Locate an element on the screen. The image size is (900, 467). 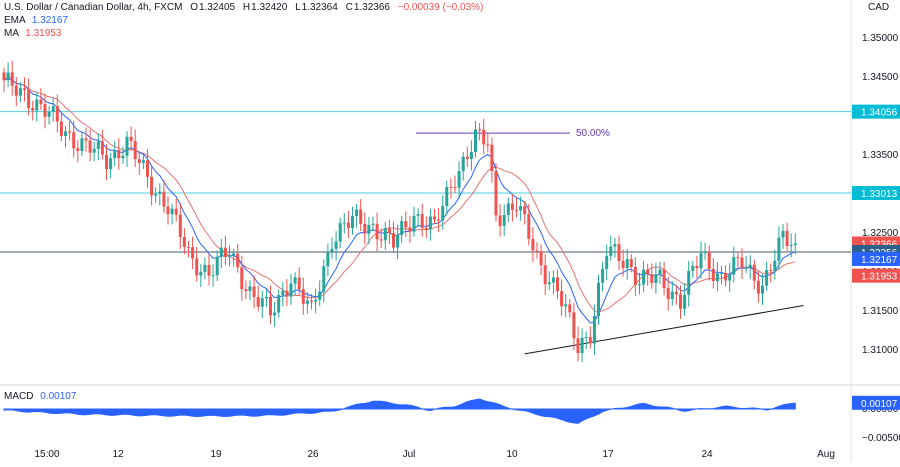
y-tick-label: 1.35000 is located at coordinates (880, 38).